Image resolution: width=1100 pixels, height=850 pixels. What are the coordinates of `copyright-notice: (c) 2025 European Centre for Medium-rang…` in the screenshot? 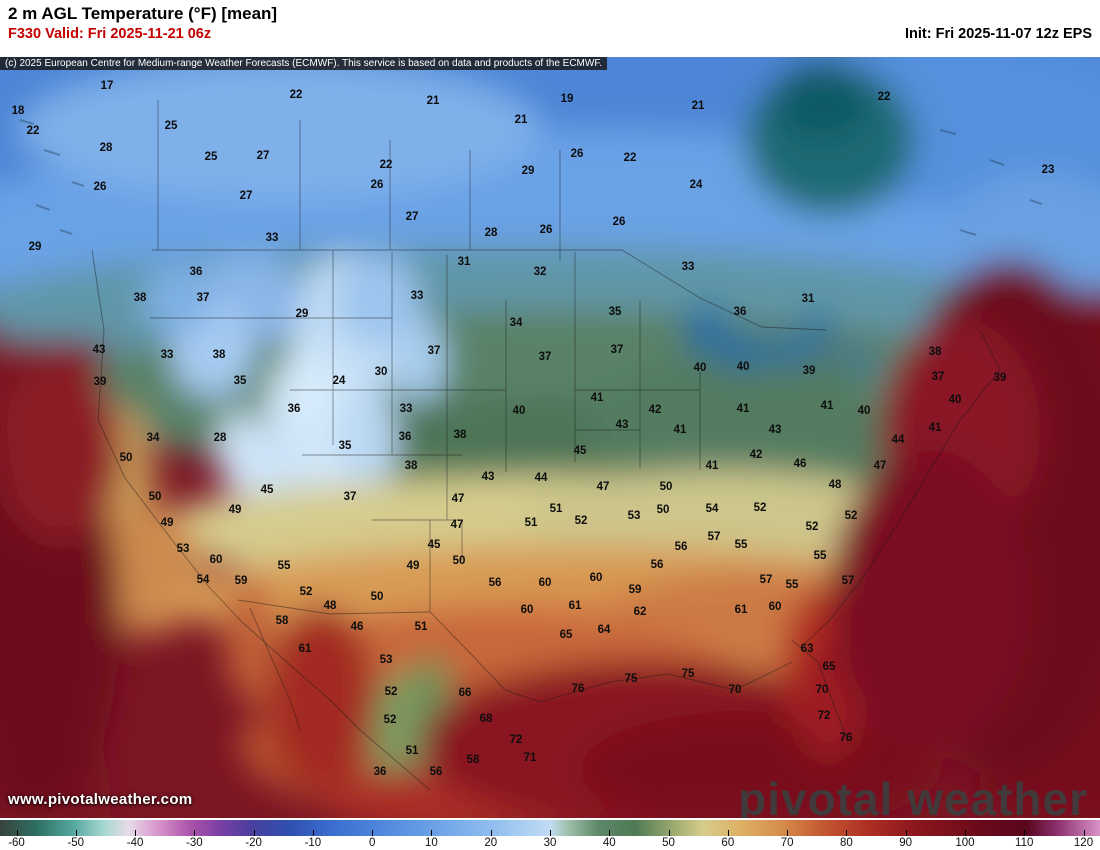 It's located at (304, 63).